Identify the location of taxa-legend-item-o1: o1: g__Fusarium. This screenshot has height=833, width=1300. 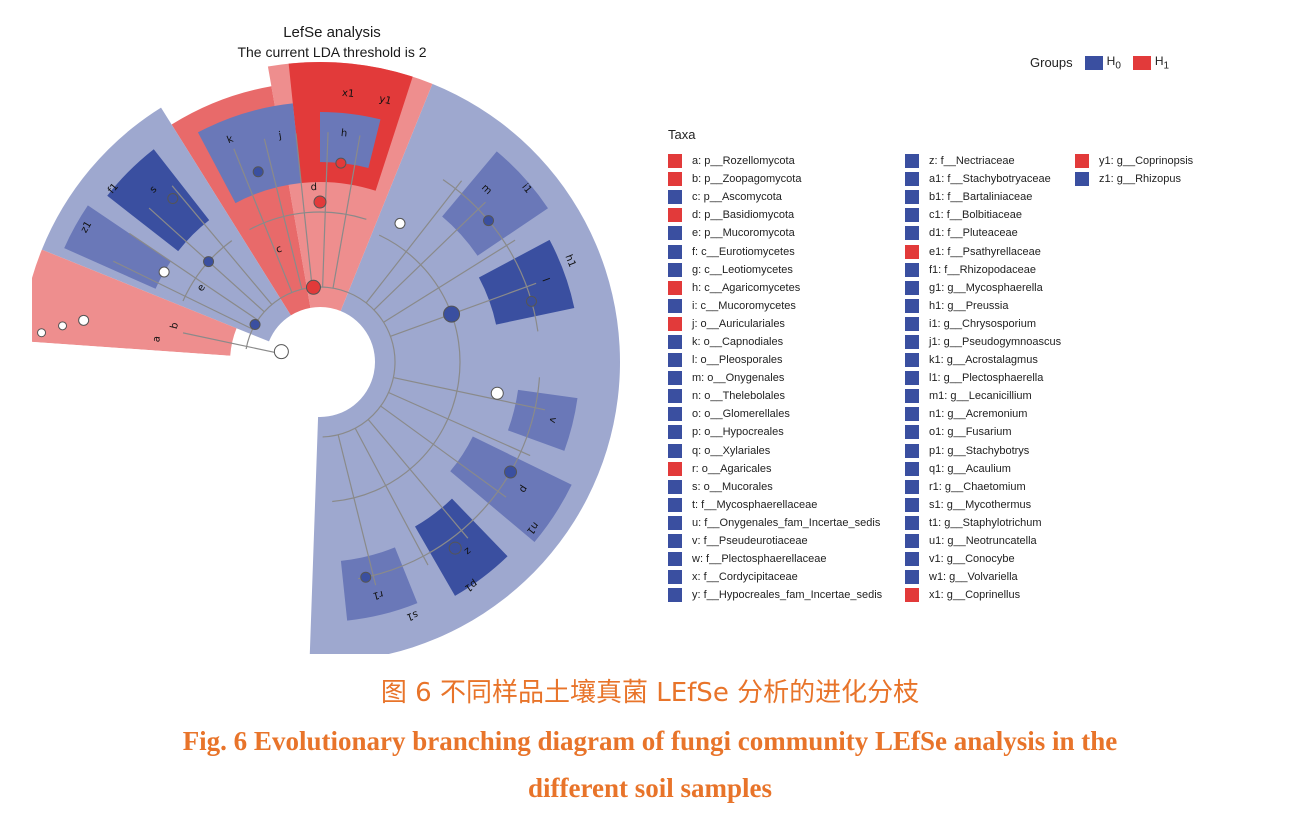
(983, 432).